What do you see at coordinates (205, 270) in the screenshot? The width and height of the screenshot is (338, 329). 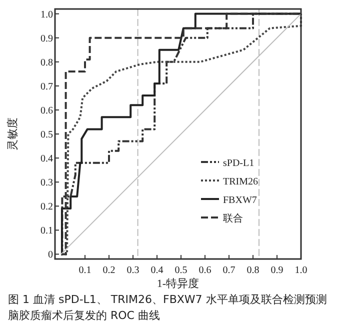 I see `x-tick-label: 0.6` at bounding box center [205, 270].